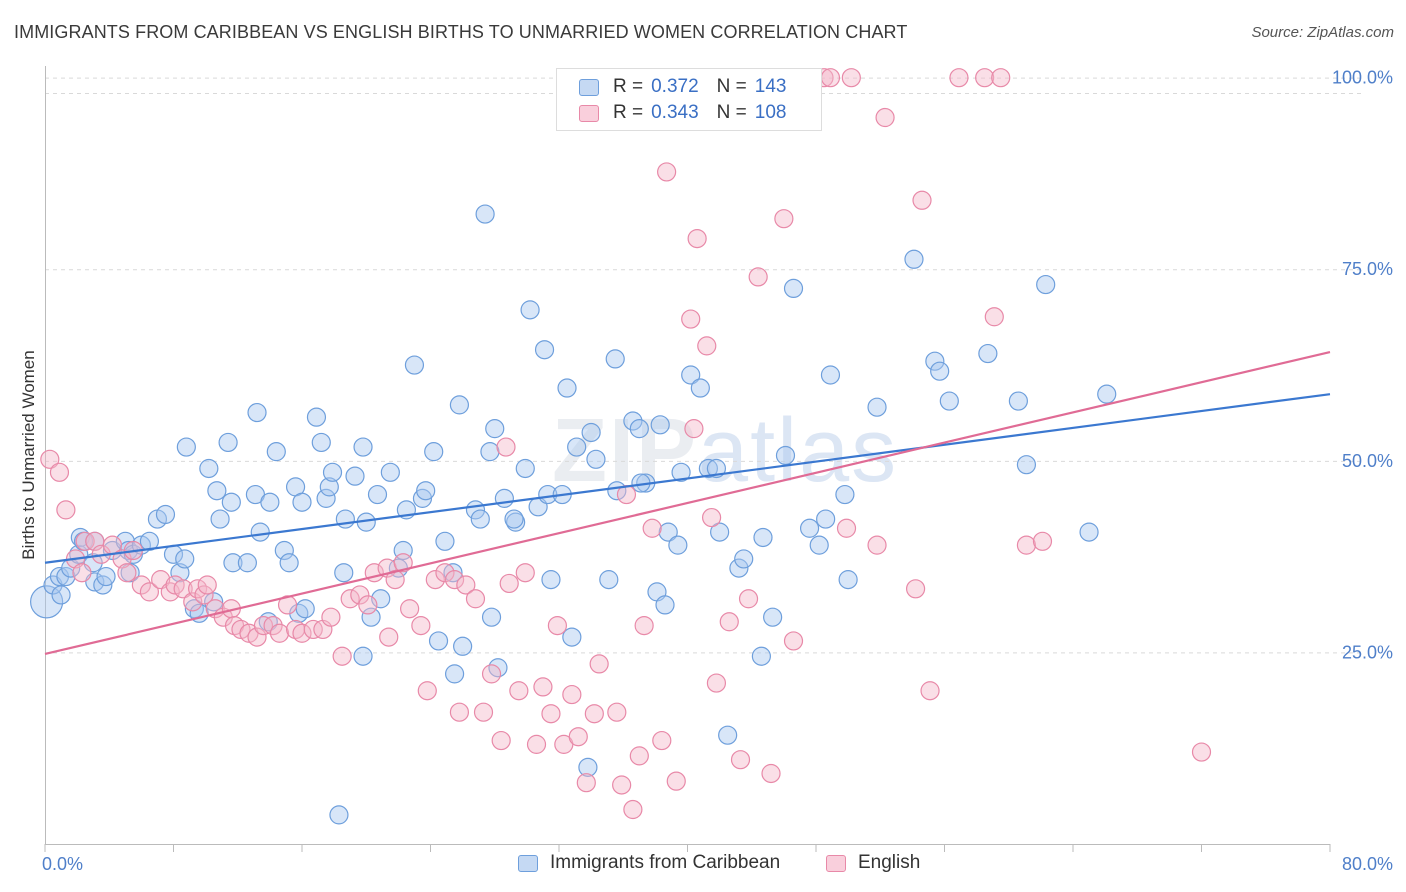 The height and width of the screenshot is (892, 1406). Describe the element at coordinates (770, 86) in the screenshot. I see `legend-n-value: 143` at that location.